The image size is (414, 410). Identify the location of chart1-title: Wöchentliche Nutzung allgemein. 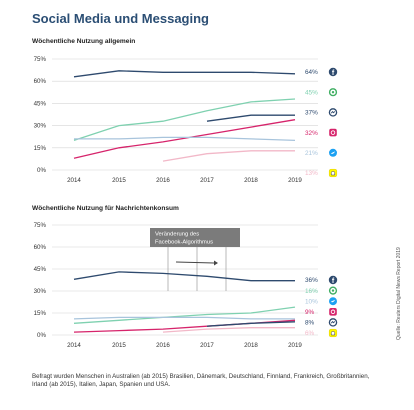
(84, 41).